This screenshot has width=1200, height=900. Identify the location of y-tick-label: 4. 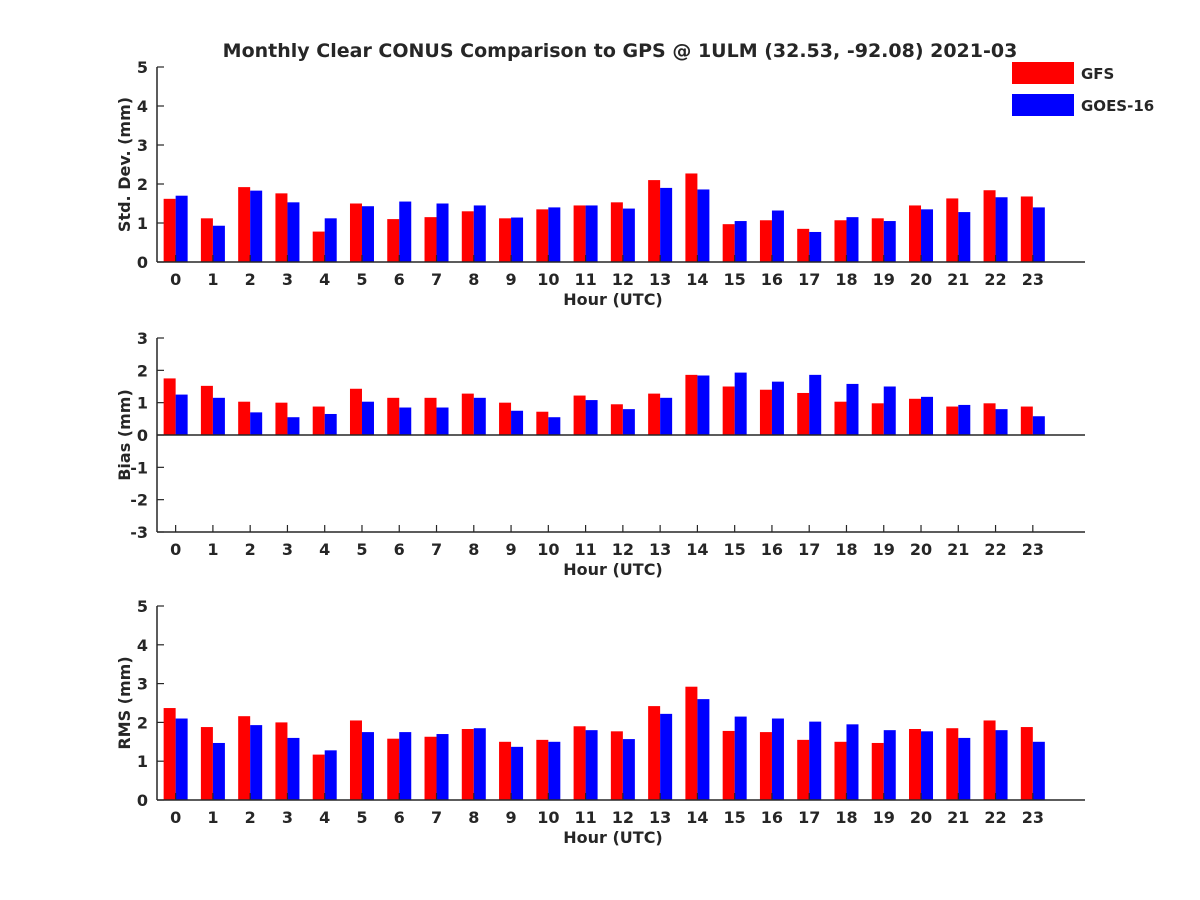
(142, 645).